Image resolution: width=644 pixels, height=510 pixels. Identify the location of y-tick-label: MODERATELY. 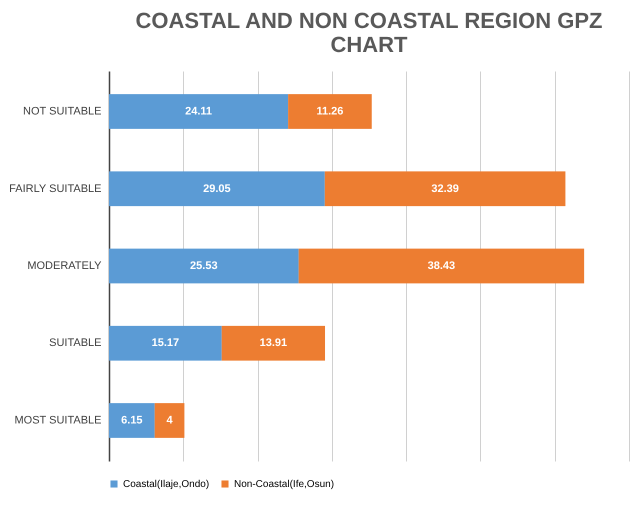
(64, 266).